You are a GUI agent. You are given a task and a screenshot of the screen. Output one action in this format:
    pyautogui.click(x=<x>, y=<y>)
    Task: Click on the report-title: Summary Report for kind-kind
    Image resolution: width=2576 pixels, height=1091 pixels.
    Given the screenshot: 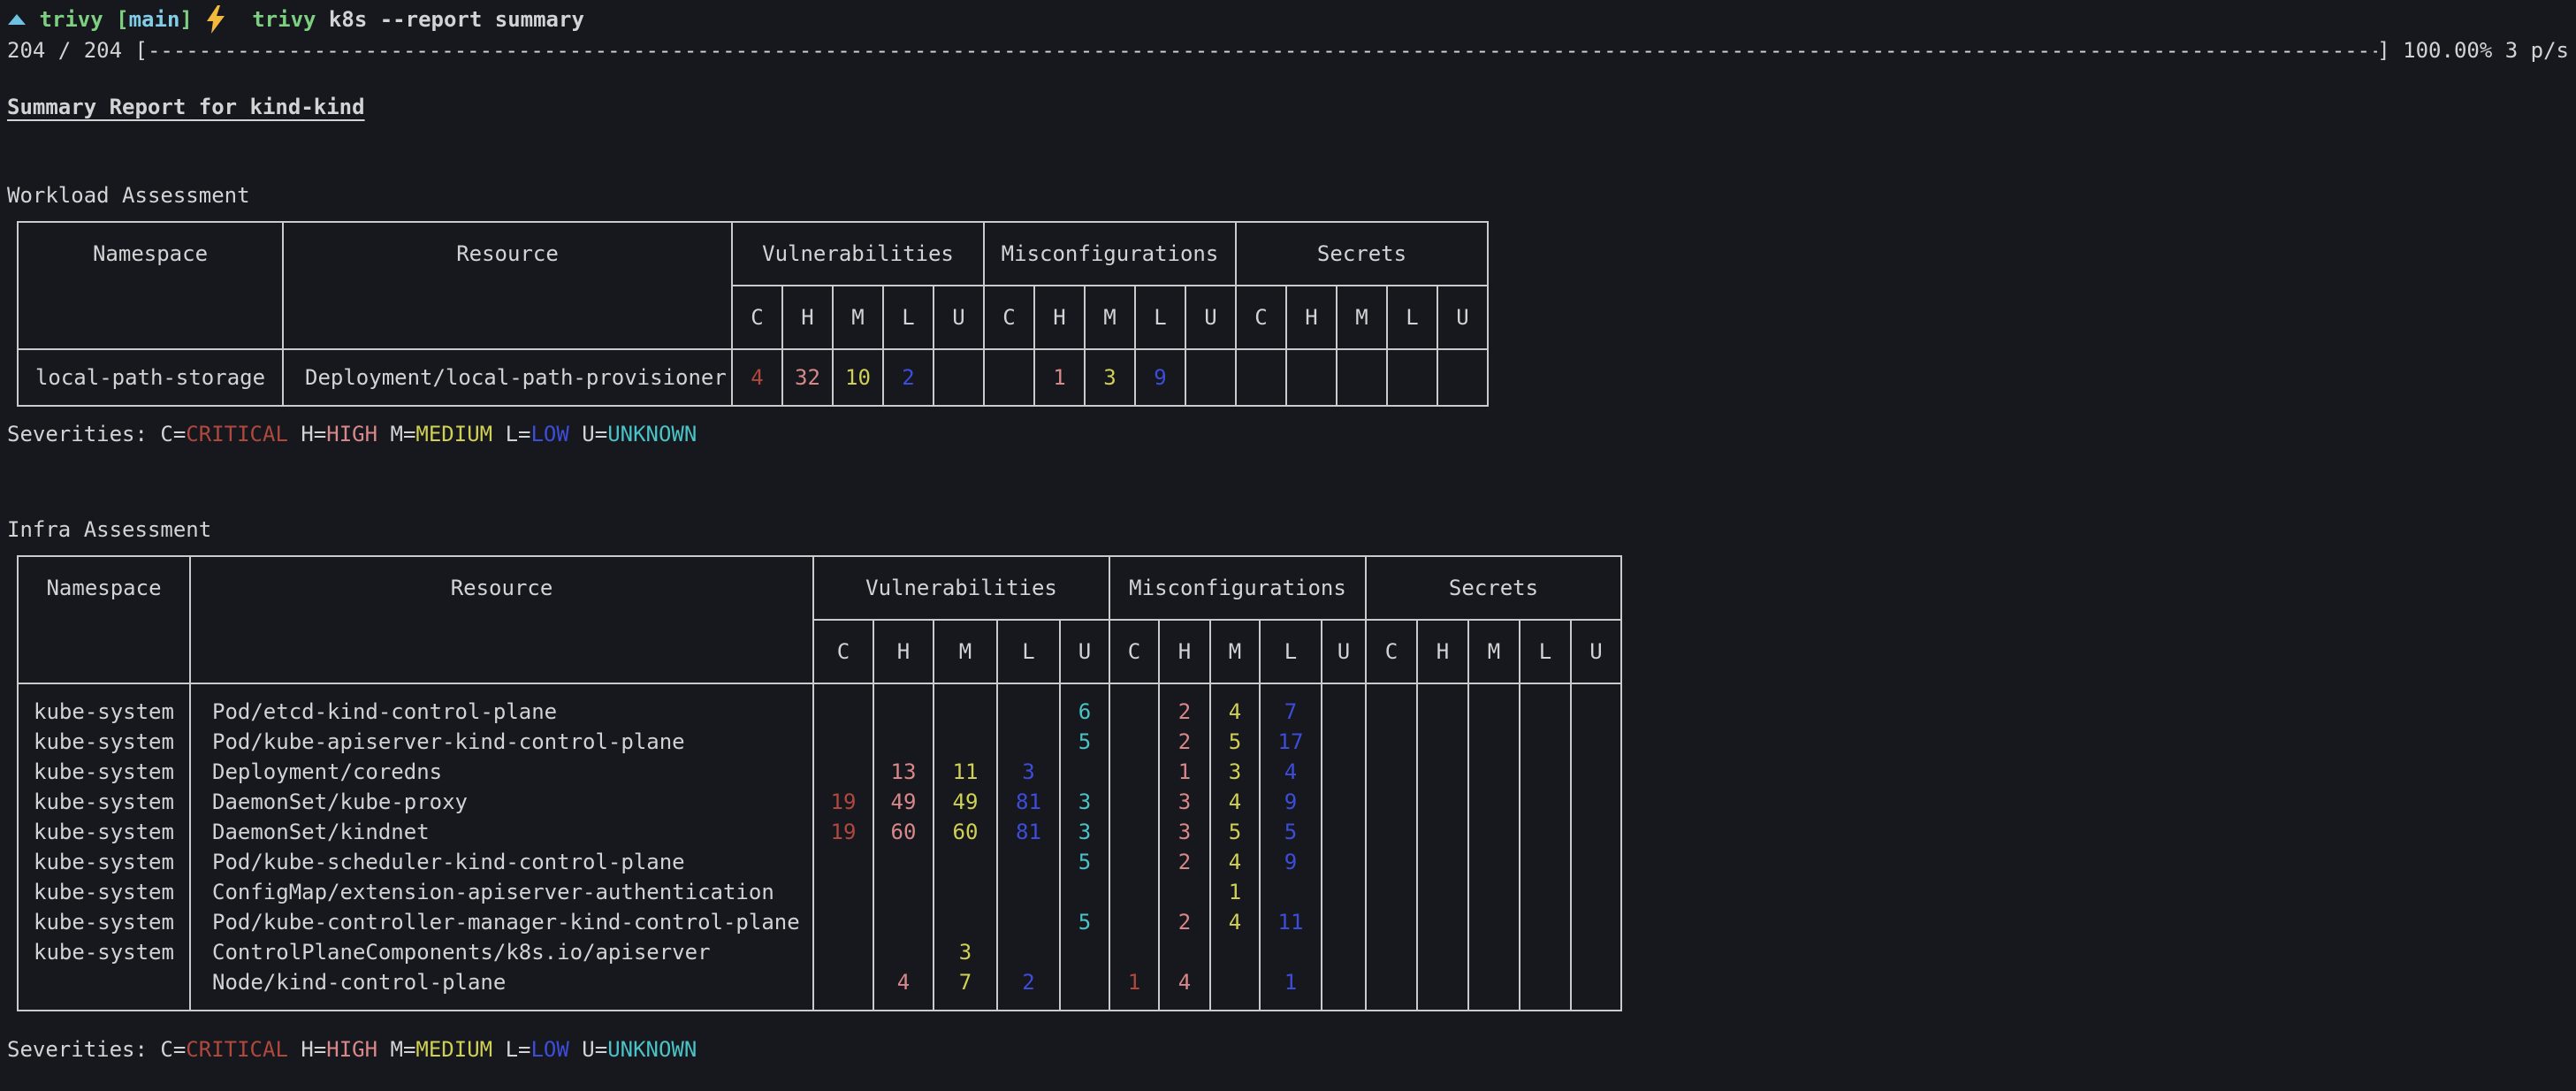 What is the action you would take?
    pyautogui.click(x=186, y=107)
    